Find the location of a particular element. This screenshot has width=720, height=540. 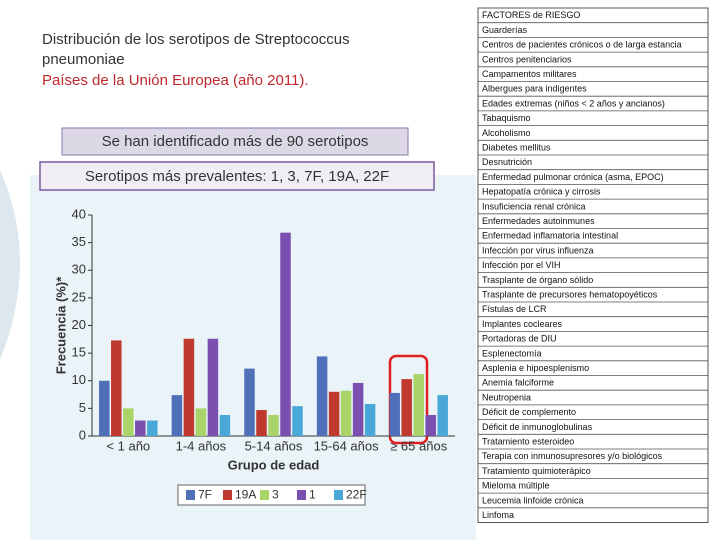

y-tick-label: 0 is located at coordinates (82, 434).